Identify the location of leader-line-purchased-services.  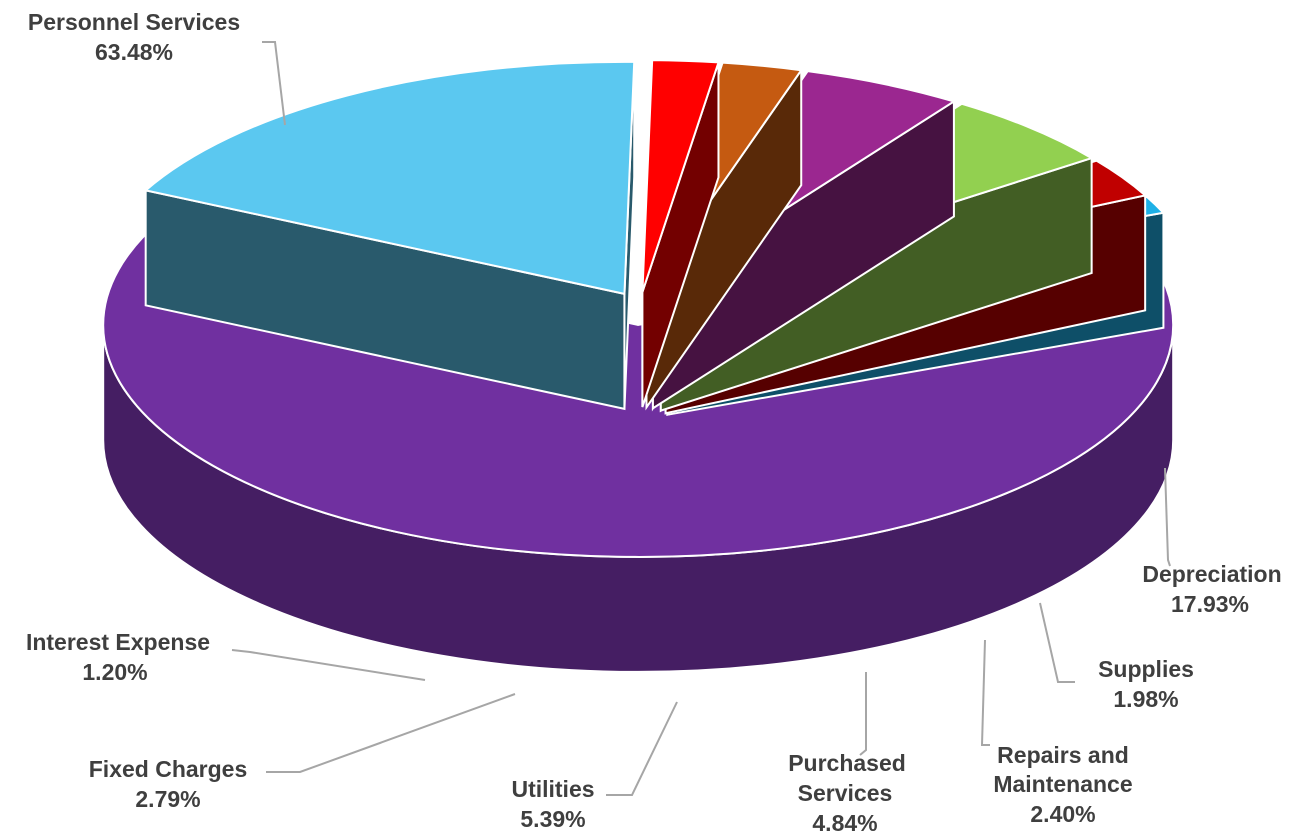
(863, 714).